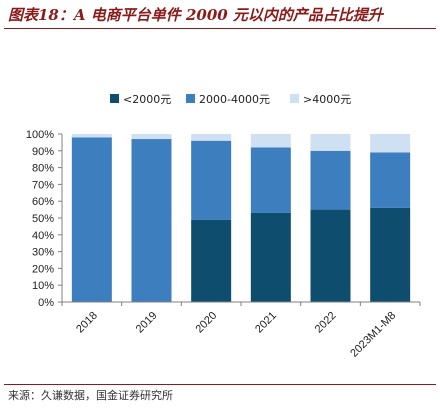  Describe the element at coordinates (266, 323) in the screenshot. I see `x-tick-label: 2021` at that location.